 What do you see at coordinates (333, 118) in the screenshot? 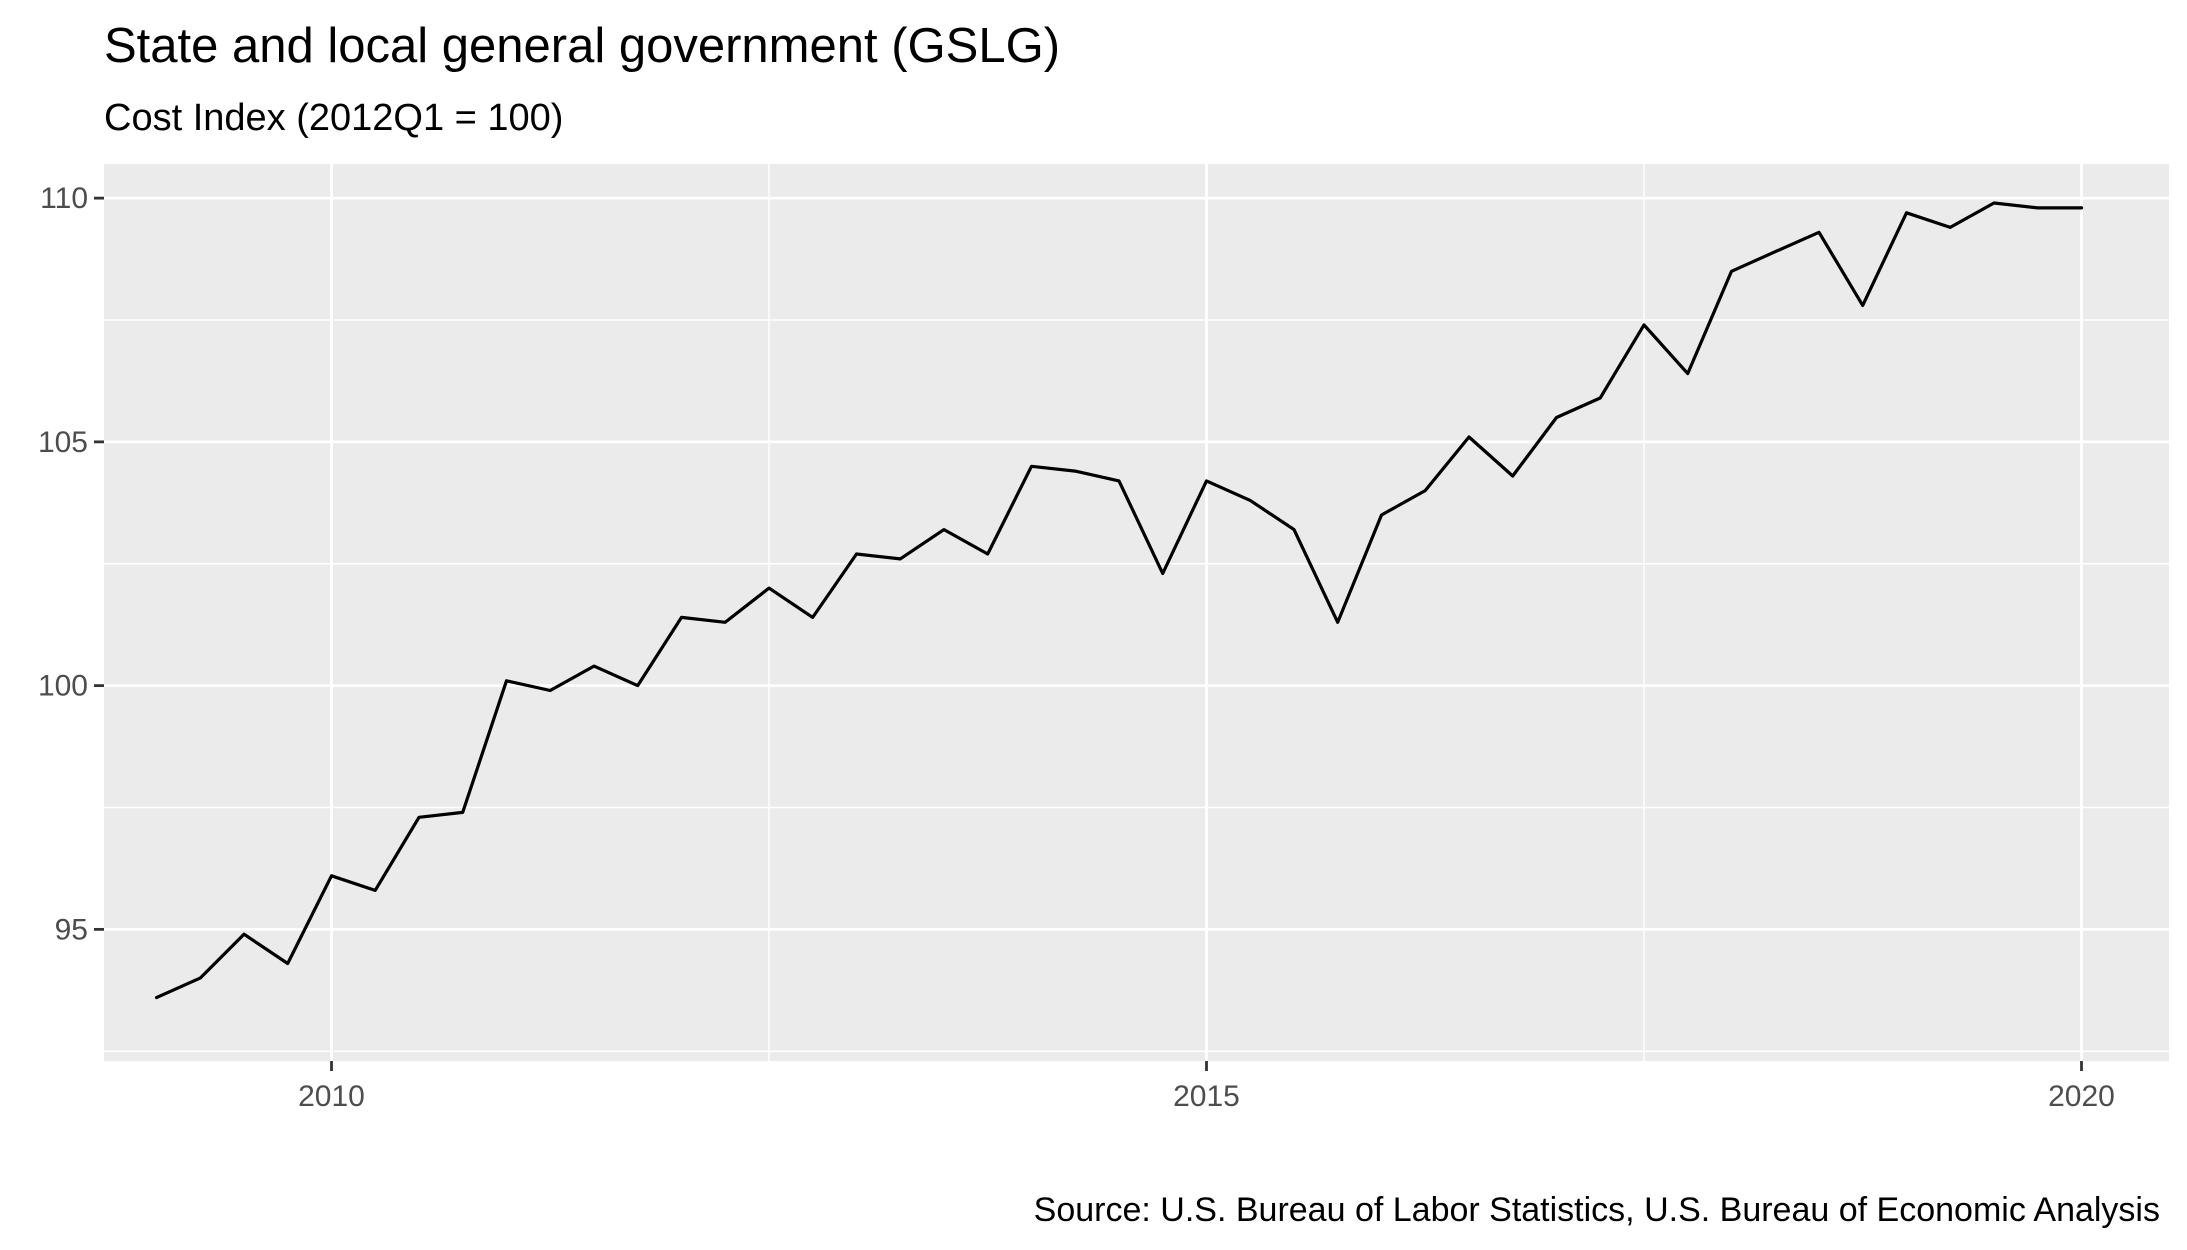
I see `chart-subtitle: Cost Index (2012Q1 = 100)` at bounding box center [333, 118].